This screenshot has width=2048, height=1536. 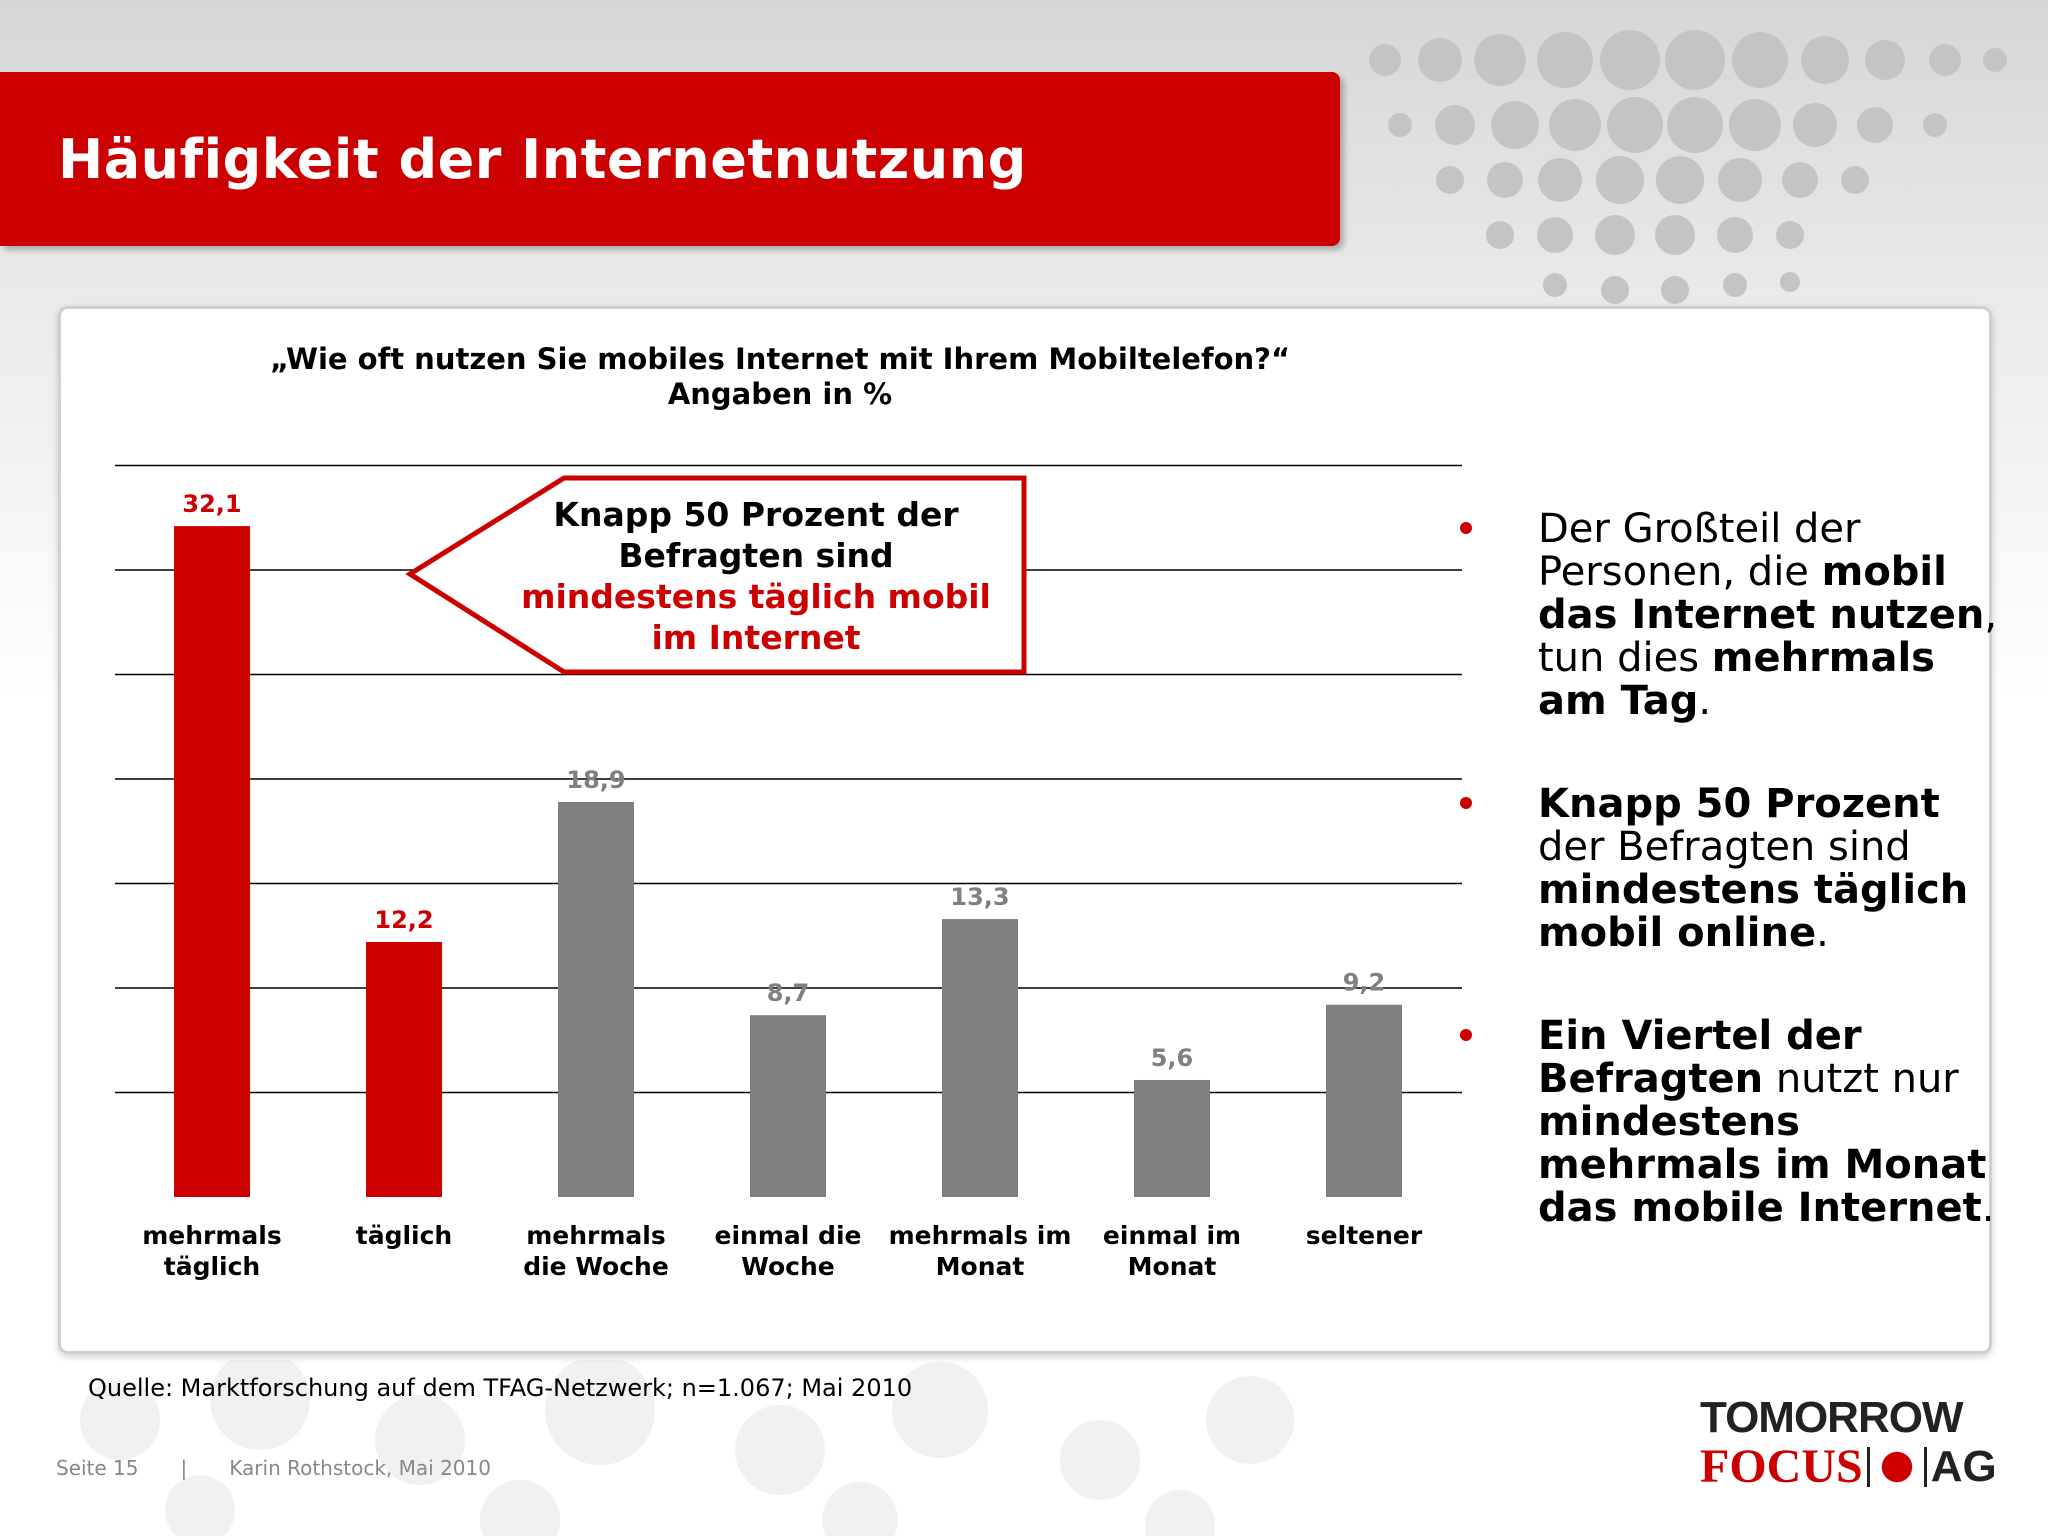 I want to click on finding-emphasis: Knapp 50 Prozent, so click(x=1739, y=804).